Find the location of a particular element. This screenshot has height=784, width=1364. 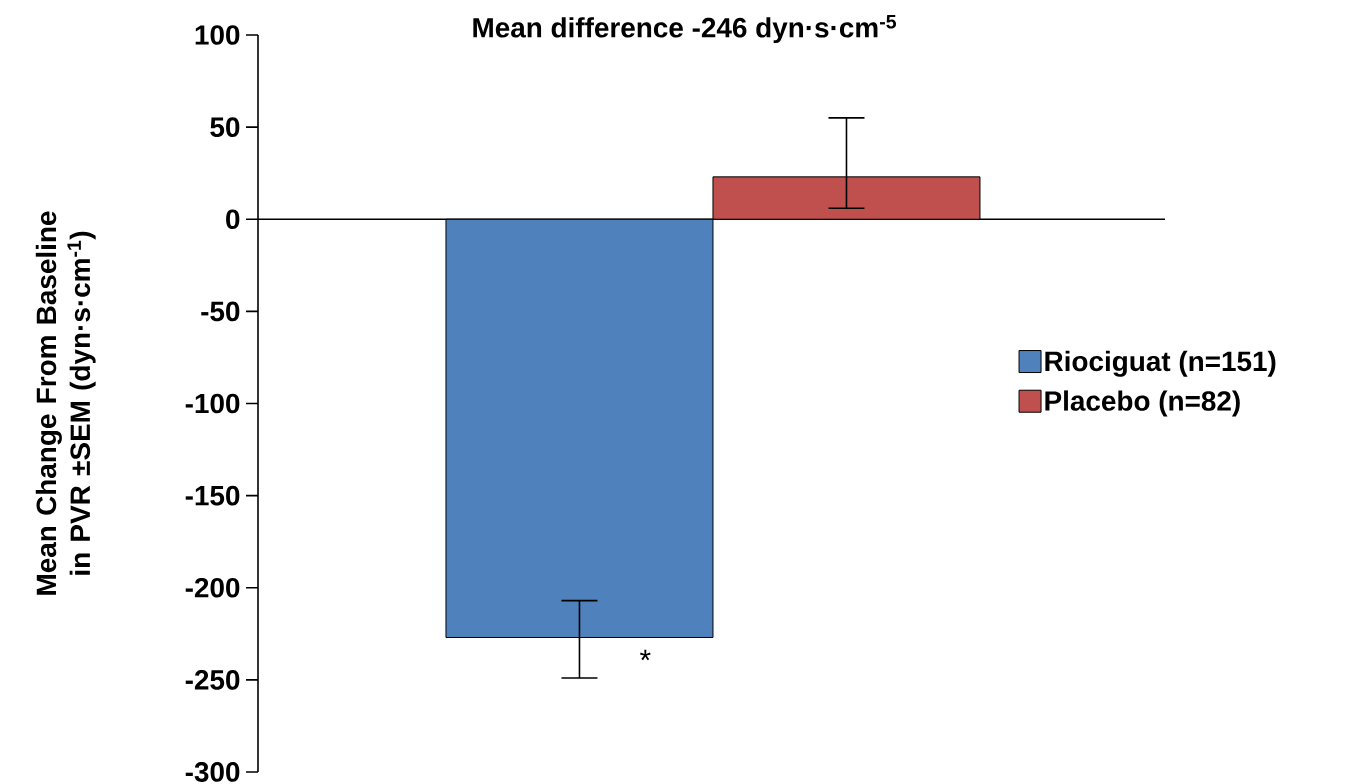

y-tick-label: 100 is located at coordinates (217, 35).